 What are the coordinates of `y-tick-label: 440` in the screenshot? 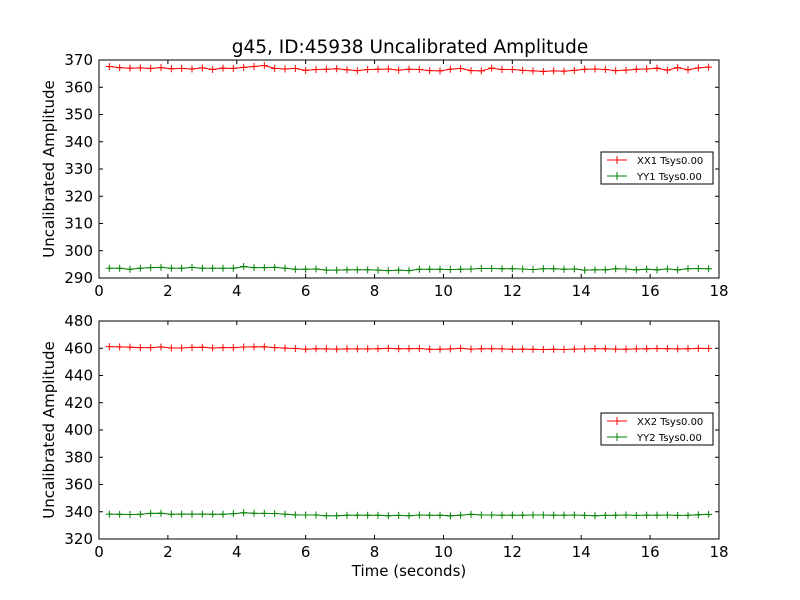 It's located at (78, 376).